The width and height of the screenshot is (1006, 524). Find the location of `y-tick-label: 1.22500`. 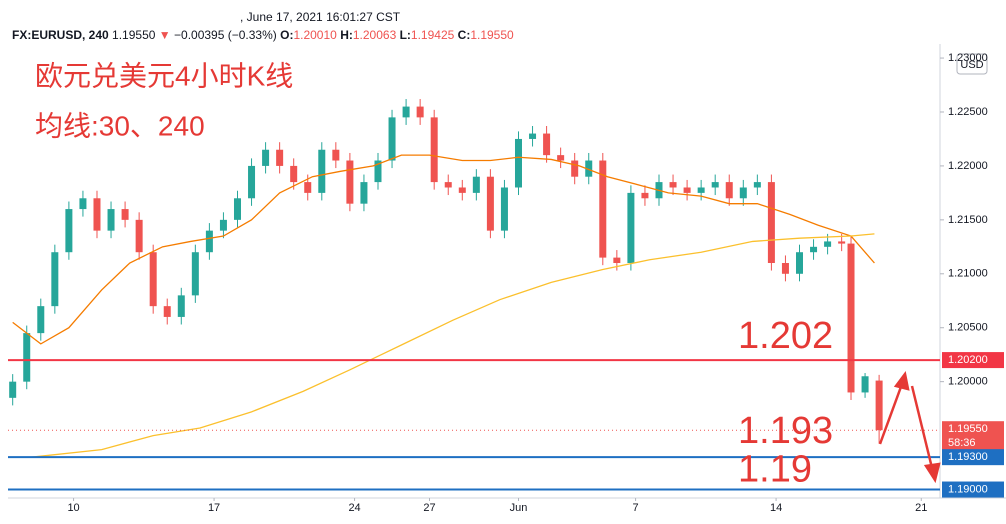

y-tick-label: 1.22500 is located at coordinates (968, 112).